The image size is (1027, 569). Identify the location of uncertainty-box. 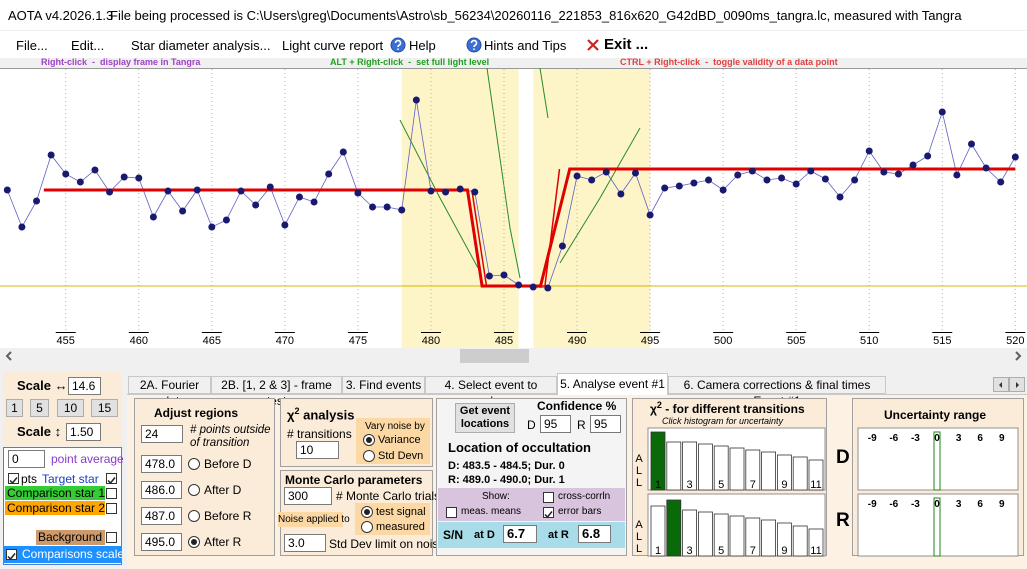
(938, 525).